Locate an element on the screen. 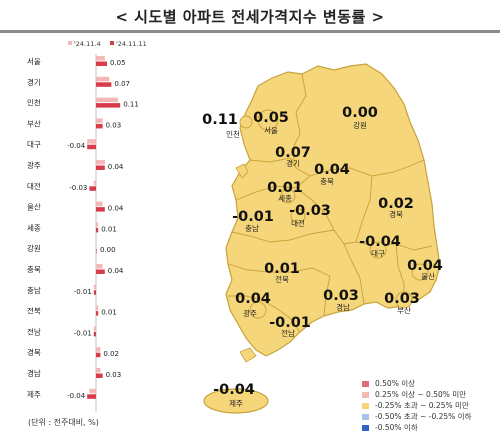 The image size is (500, 435). gwangju-area is located at coordinates (258, 310).